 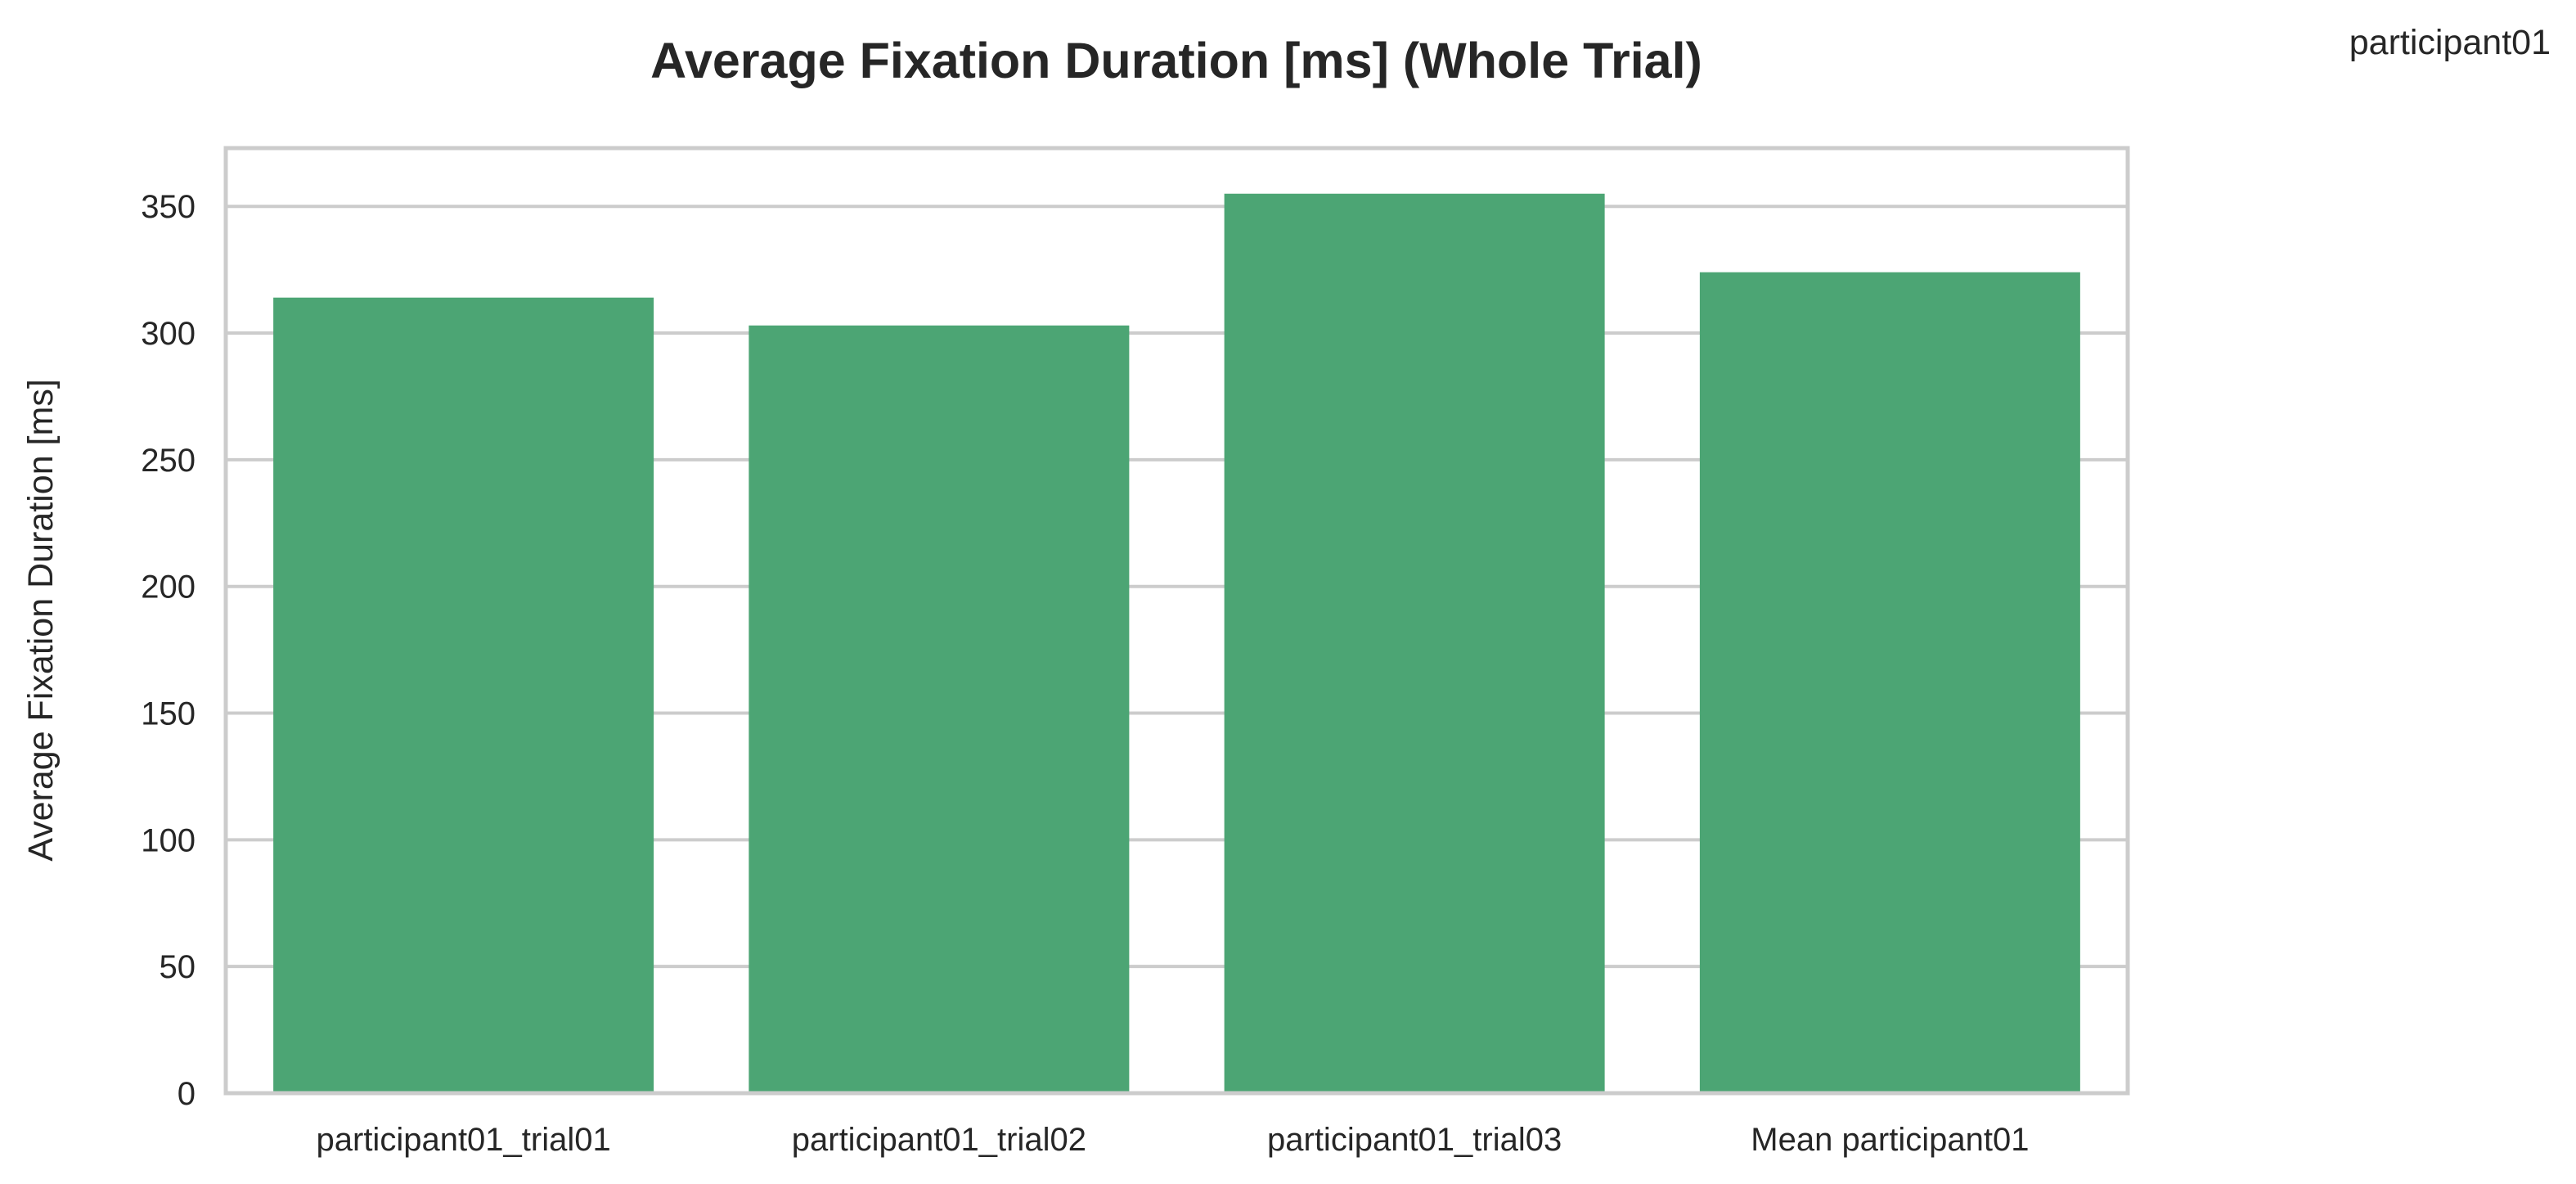 I want to click on y-axis-label: Average Fixation Duration [ms], so click(x=41, y=620).